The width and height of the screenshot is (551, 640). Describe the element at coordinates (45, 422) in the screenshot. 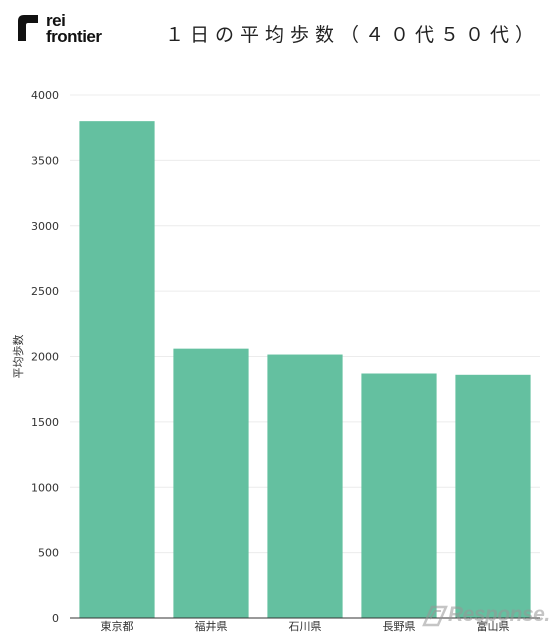

I see `y-tick-label: 1500` at that location.